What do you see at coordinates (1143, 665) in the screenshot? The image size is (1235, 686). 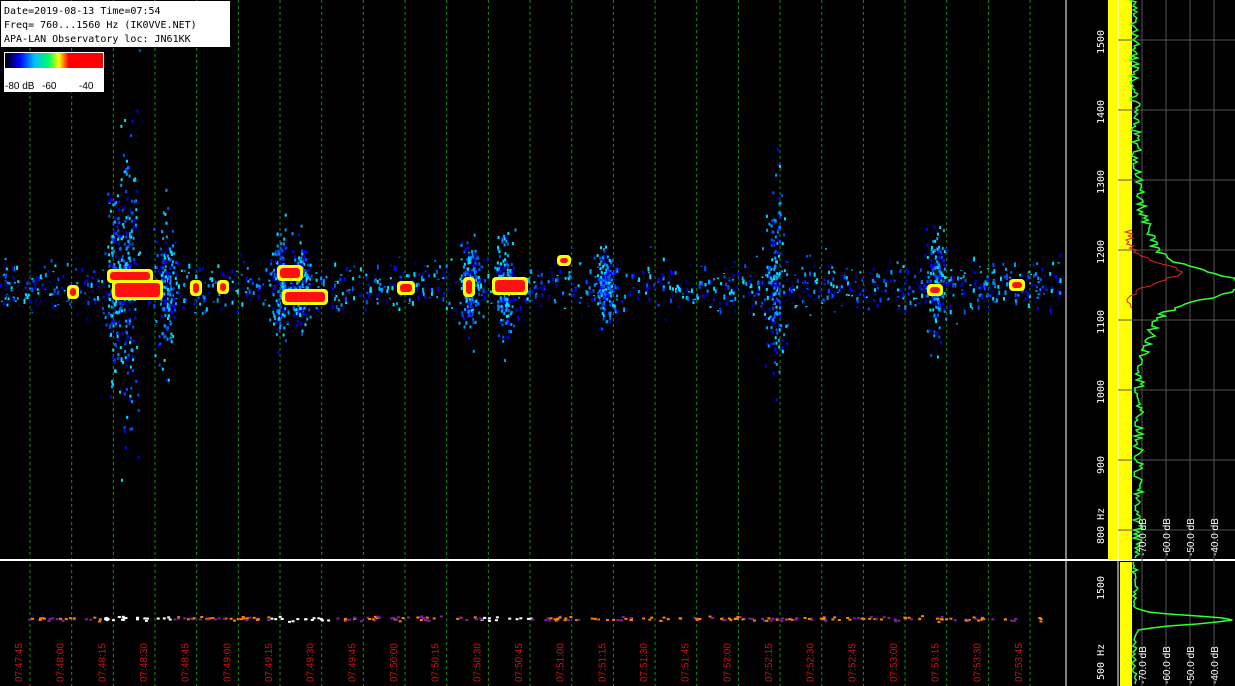 I see `level-label: -70.0 dB` at bounding box center [1143, 665].